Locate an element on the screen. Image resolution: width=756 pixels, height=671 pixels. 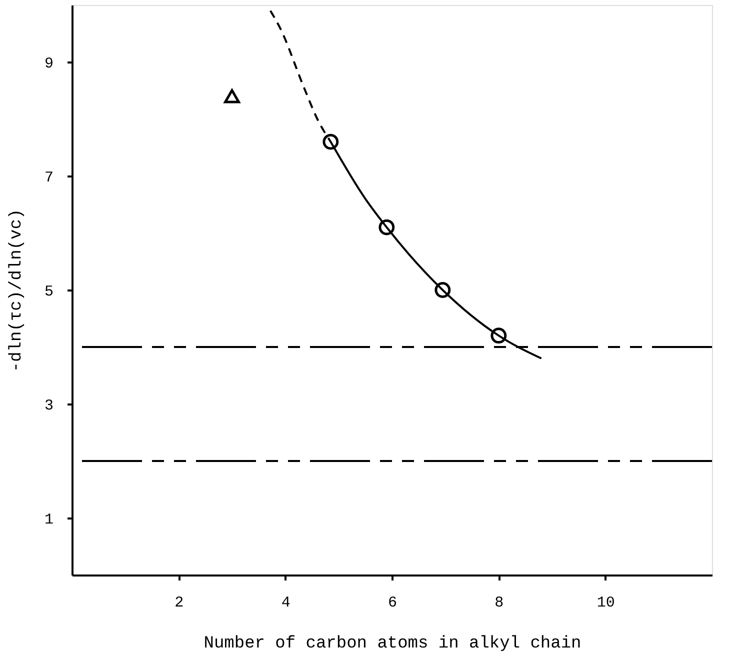
y-tick-label: 9 is located at coordinates (49, 64).